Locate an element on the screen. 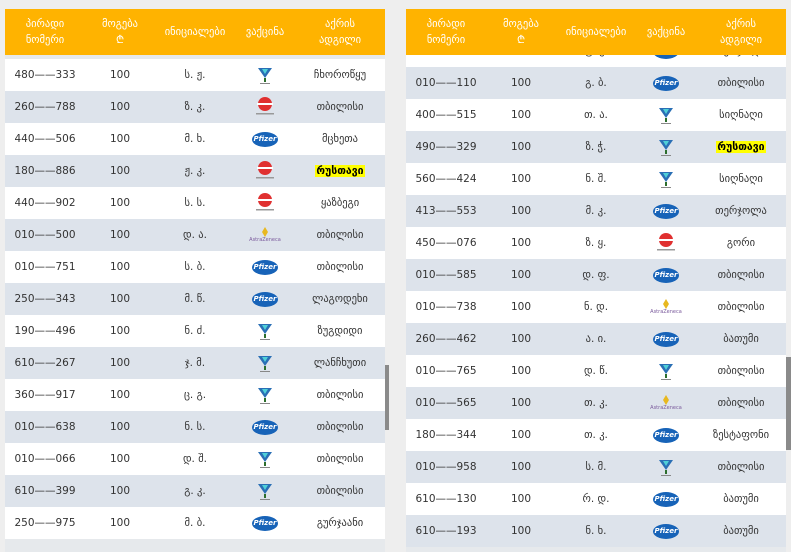 Image resolution: width=791 pixels, height=552 pixels. phone-cell: 010——565 is located at coordinates (446, 403).